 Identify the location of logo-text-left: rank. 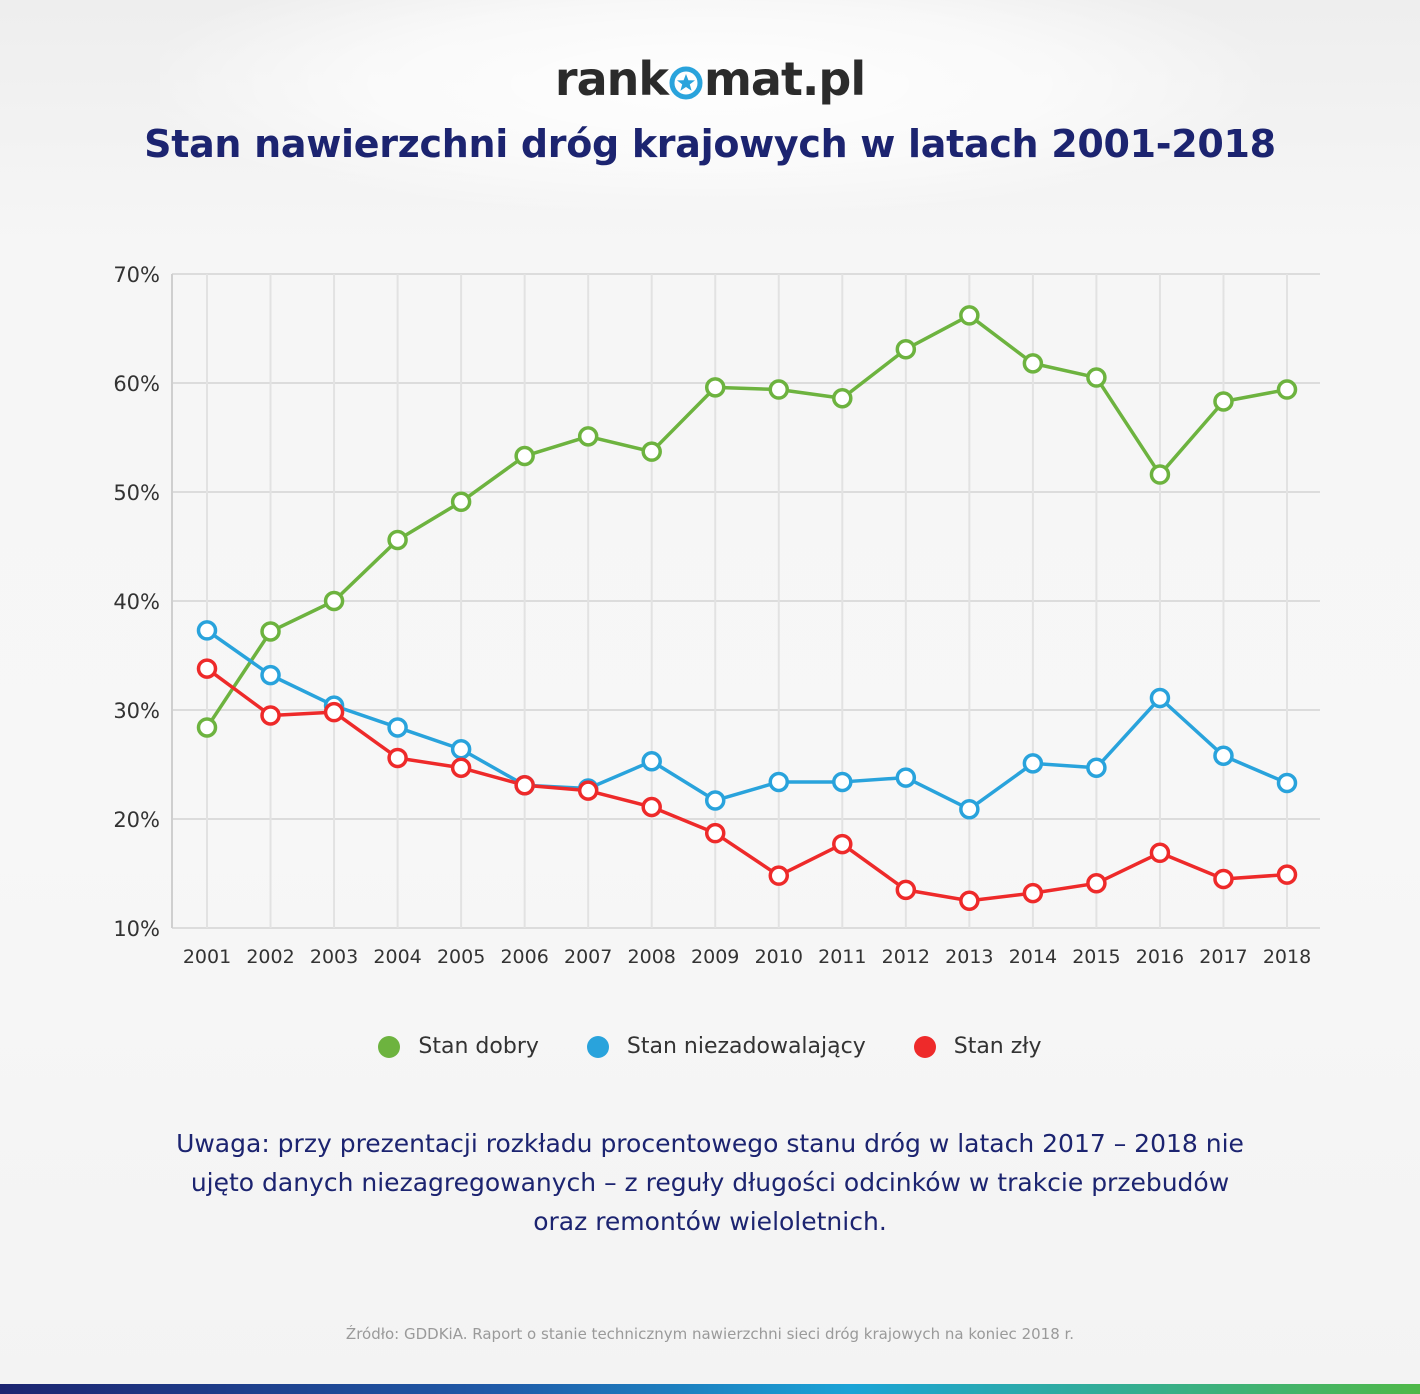
(611, 79).